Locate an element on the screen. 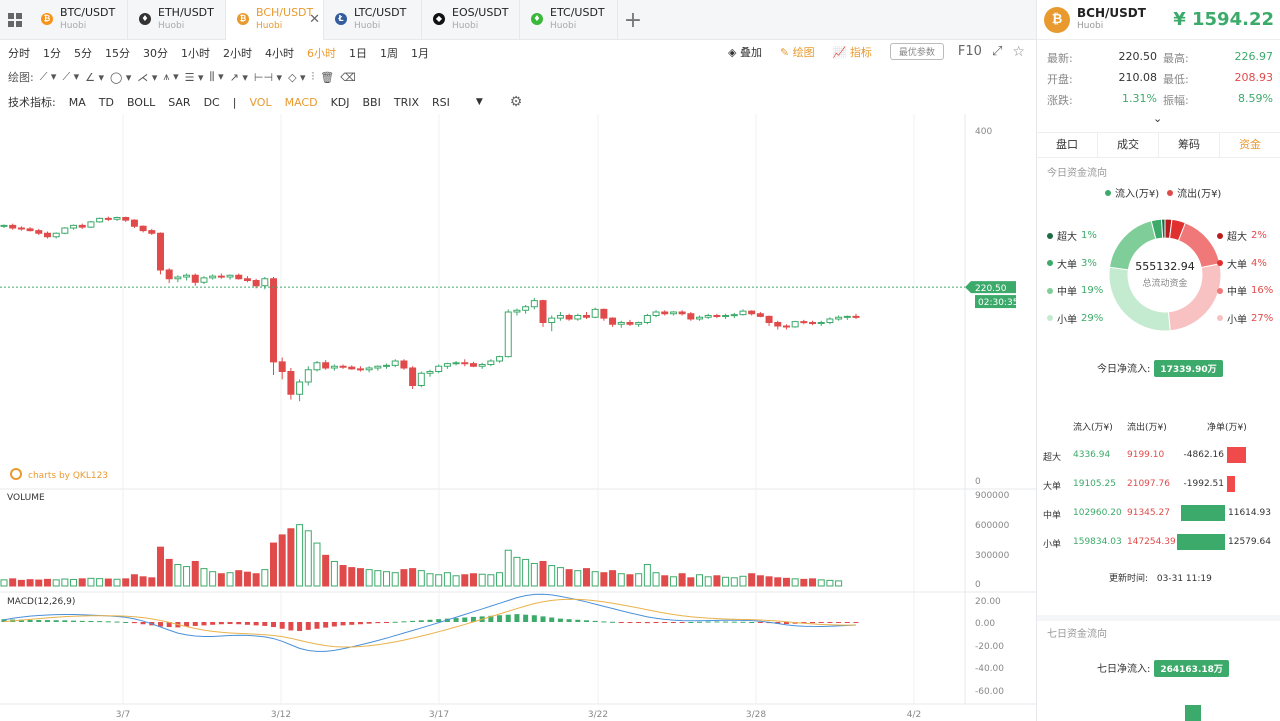 Image resolution: width=1280 pixels, height=721 pixels. star-icon: ☆ is located at coordinates (1018, 51).